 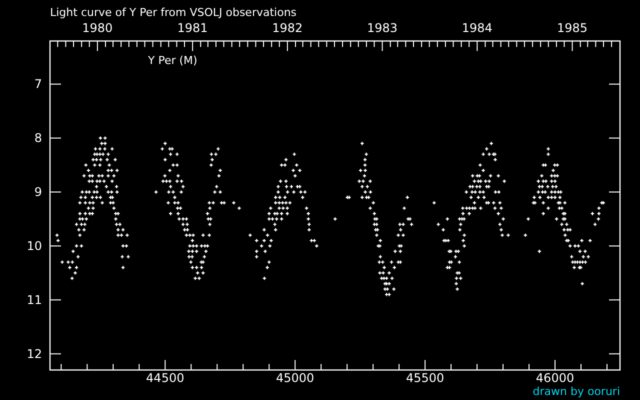 I want to click on y-tick-label: 8, so click(x=38, y=138).